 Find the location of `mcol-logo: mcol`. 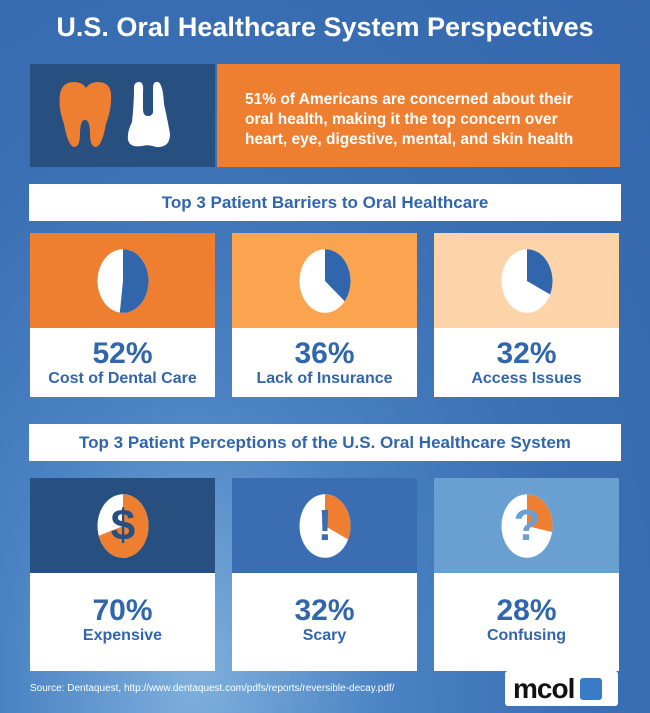

mcol-logo: mcol is located at coordinates (561, 688).